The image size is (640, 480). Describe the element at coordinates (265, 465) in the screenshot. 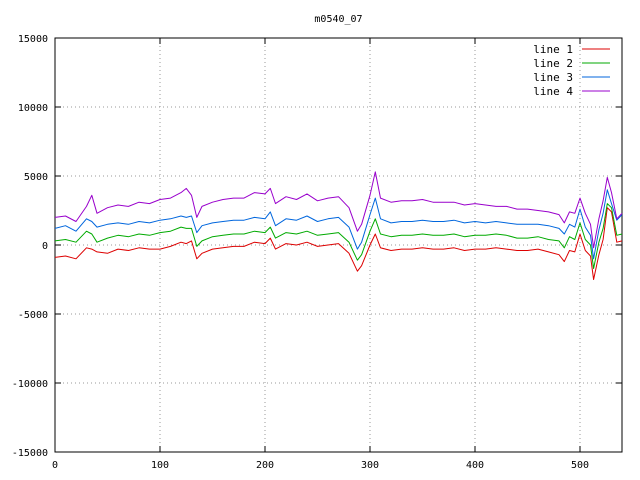

I see `x-tick-label: 200` at that location.